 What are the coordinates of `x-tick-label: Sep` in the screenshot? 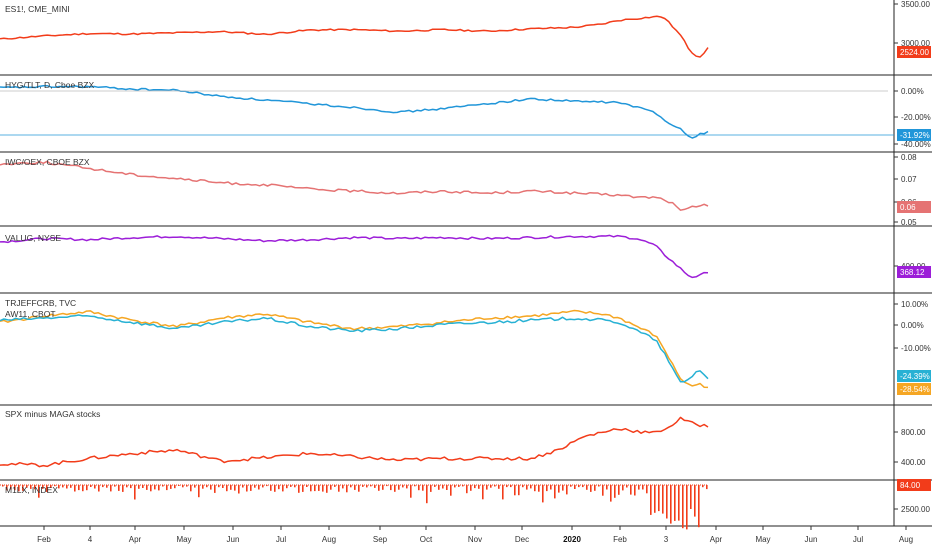 It's located at (380, 539).